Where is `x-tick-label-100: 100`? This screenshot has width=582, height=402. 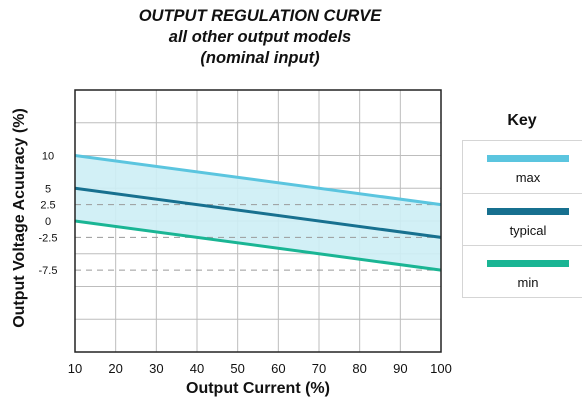 x-tick-label-100: 100 is located at coordinates (441, 368).